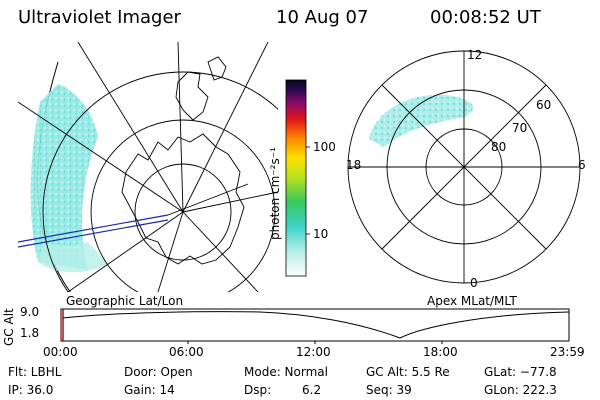 This screenshot has width=600, height=400. What do you see at coordinates (30, 333) in the screenshot?
I see `altitude-ytick-min: 1.8` at bounding box center [30, 333].